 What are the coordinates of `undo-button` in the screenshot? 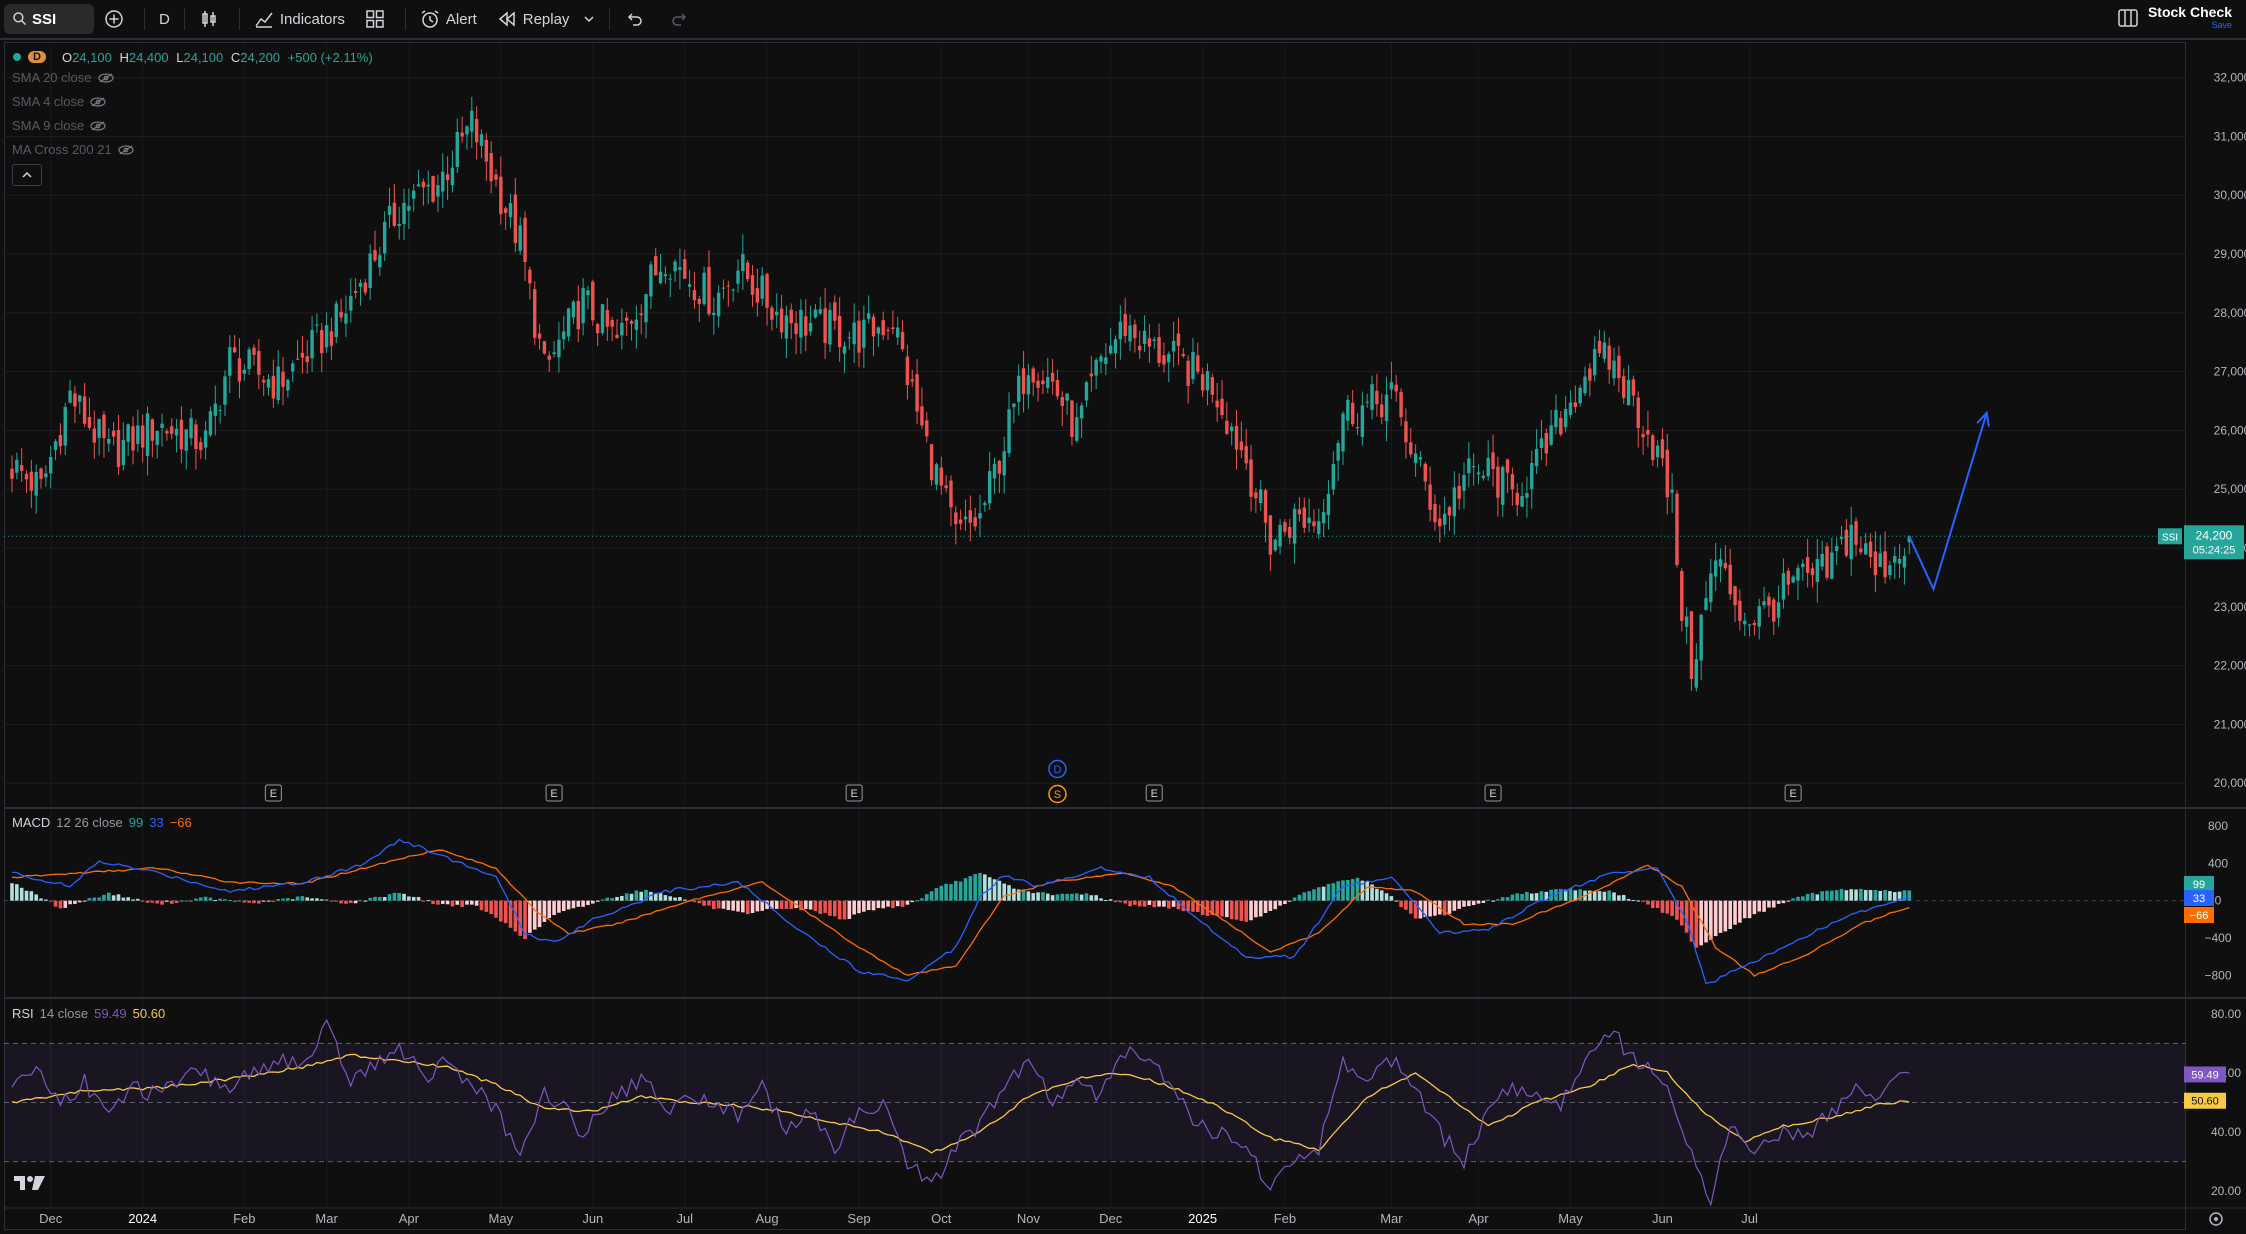 It's located at (637, 19).